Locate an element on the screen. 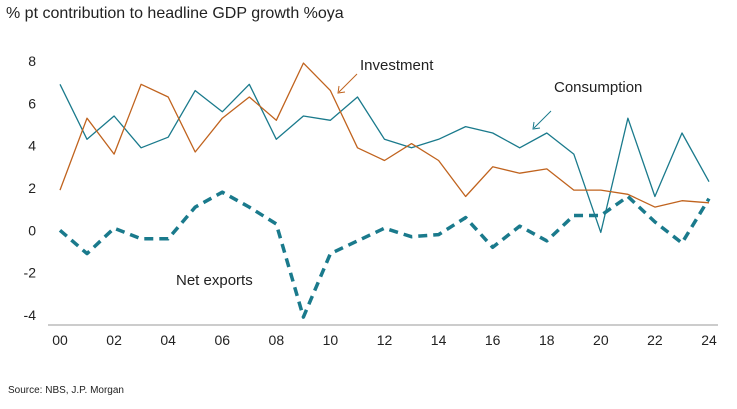  y-tick-label: 0 is located at coordinates (32, 230).